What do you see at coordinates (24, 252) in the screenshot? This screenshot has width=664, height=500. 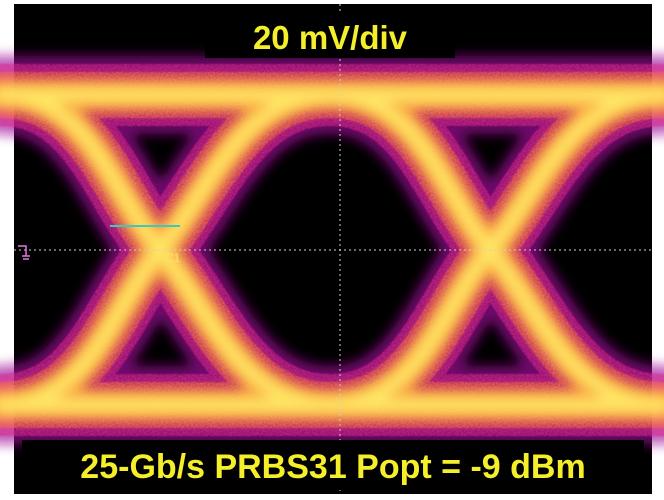 I see `ground-symbol` at bounding box center [24, 252].